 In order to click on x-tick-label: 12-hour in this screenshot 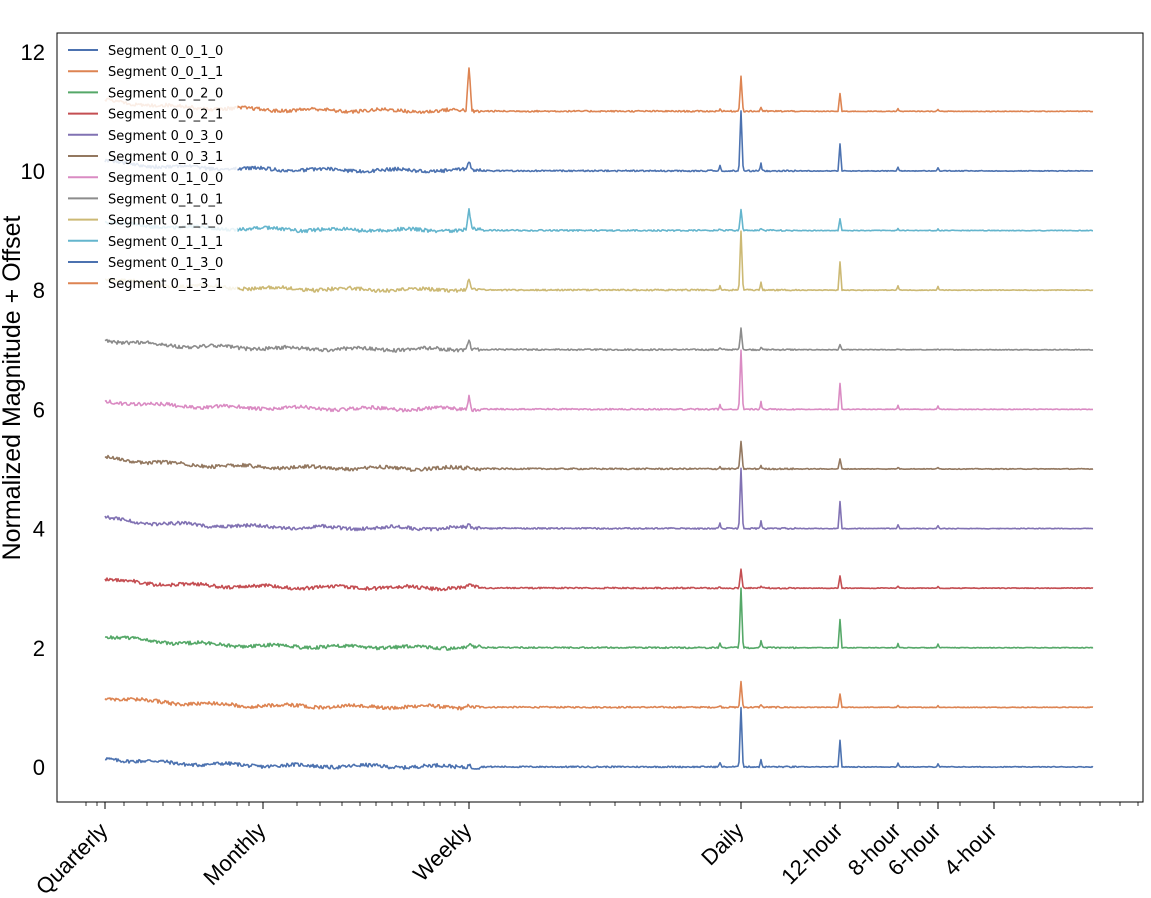, I will do `click(811, 853)`.